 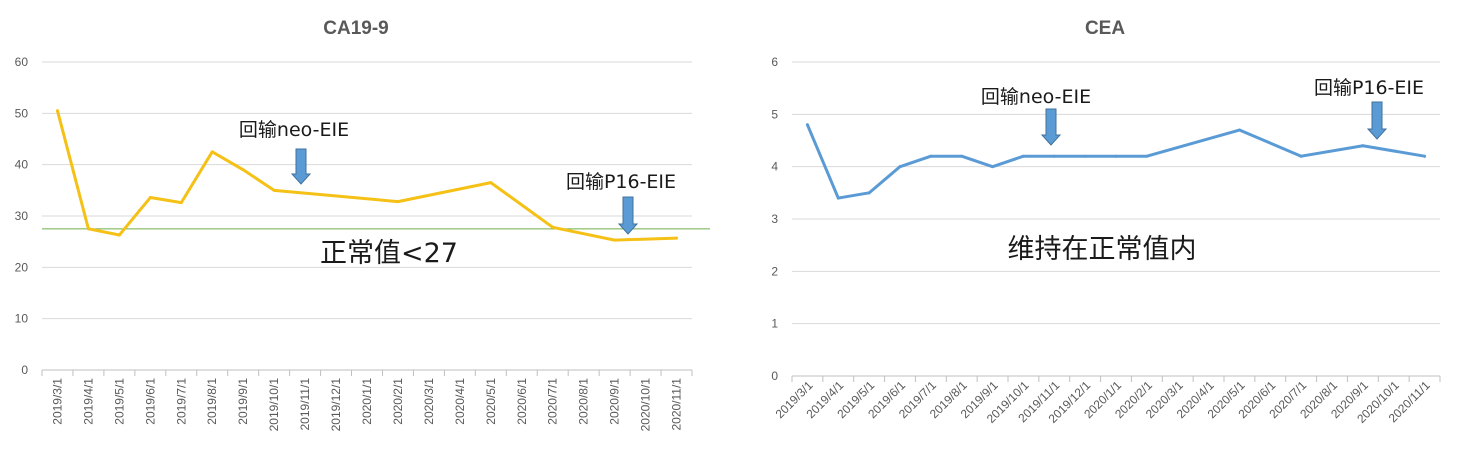 I want to click on y-tick-label: 2, so click(x=774, y=271).